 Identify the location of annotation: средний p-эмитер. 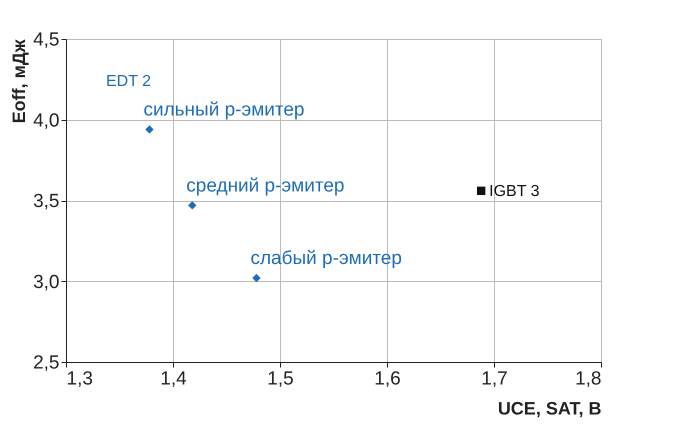
(265, 185).